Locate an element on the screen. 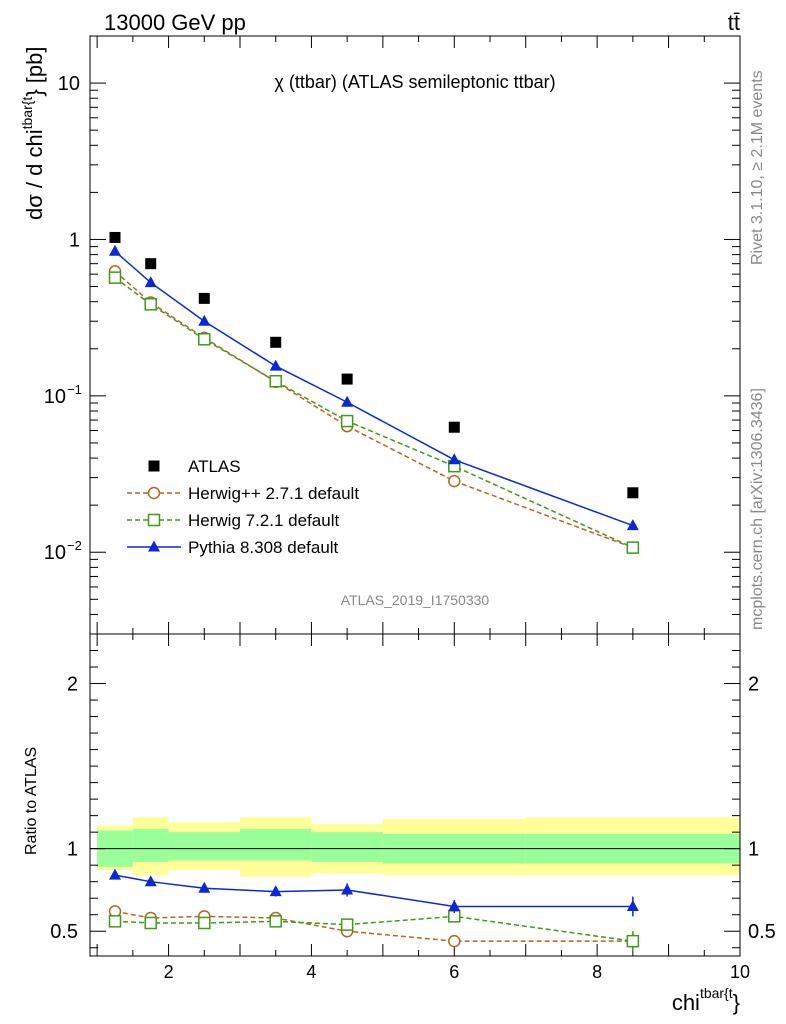 The image size is (786, 1024). legend-label-0: Herwig++ 2.7.1 default is located at coordinates (273, 493).